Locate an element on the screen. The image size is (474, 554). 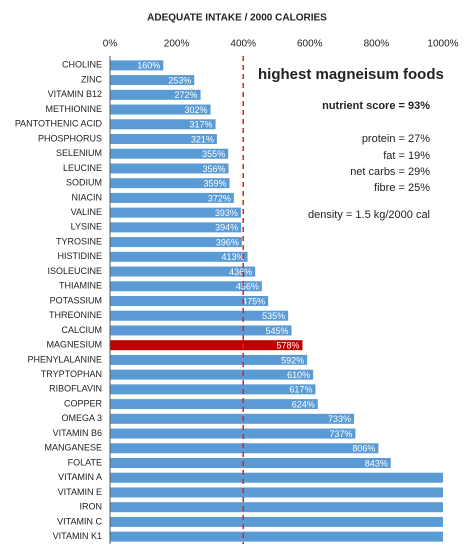
value-label: 355% is located at coordinates (213, 154).